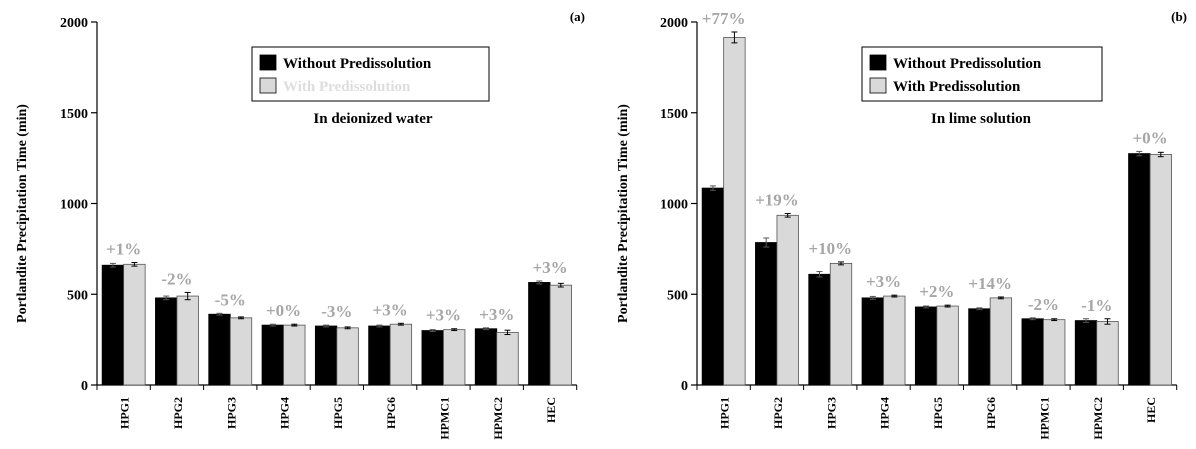 Image resolution: width=1196 pixels, height=449 pixels. Describe the element at coordinates (336, 311) in the screenshot. I see `percent-annotation: -3%` at that location.